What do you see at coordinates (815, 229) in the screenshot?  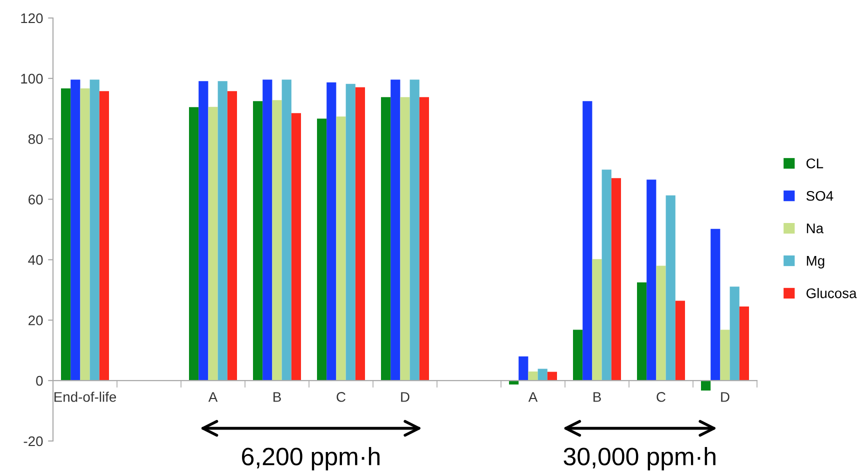 I see `legend-label: Na` at bounding box center [815, 229].